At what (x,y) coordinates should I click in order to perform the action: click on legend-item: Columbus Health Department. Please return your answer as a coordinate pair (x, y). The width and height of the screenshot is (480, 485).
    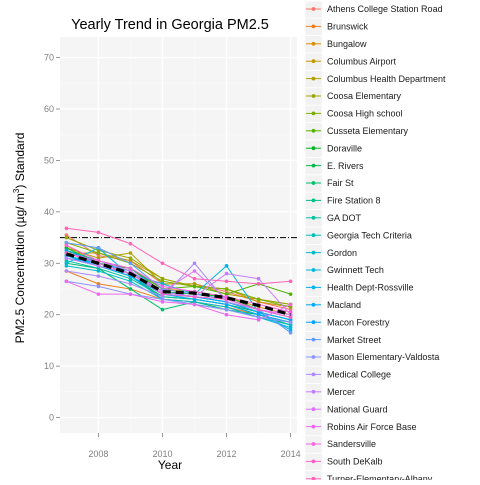
    Looking at the image, I should click on (375, 79).